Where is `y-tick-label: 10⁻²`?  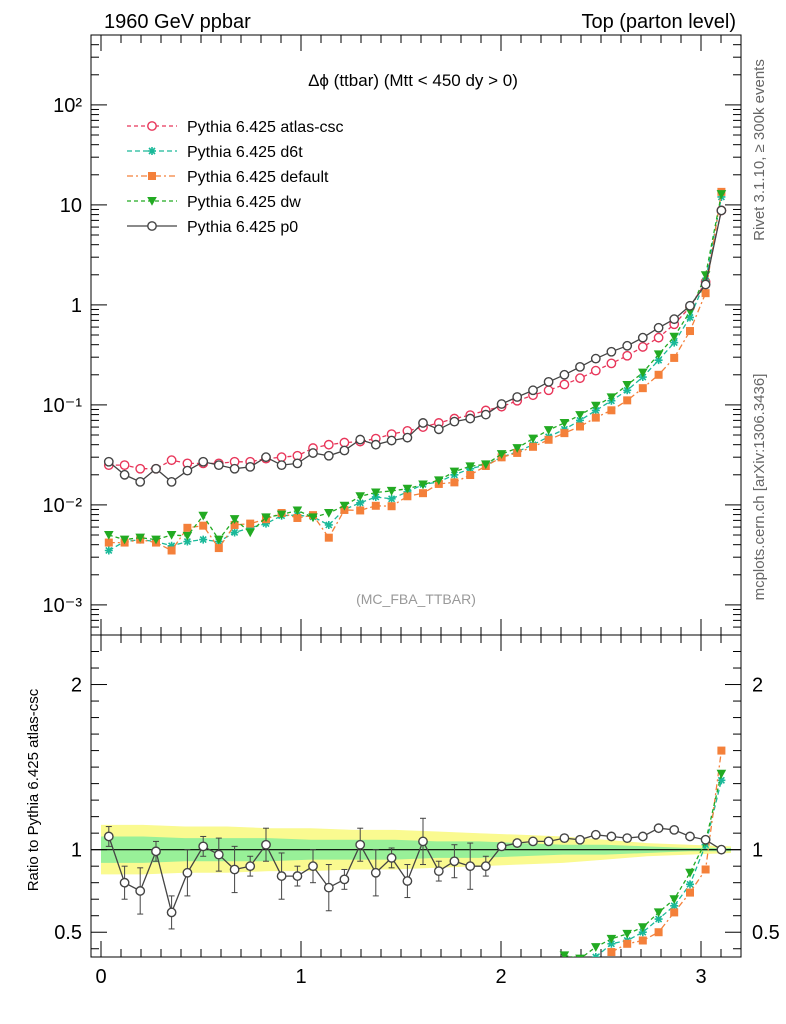 y-tick-label: 10⁻² is located at coordinates (63, 506).